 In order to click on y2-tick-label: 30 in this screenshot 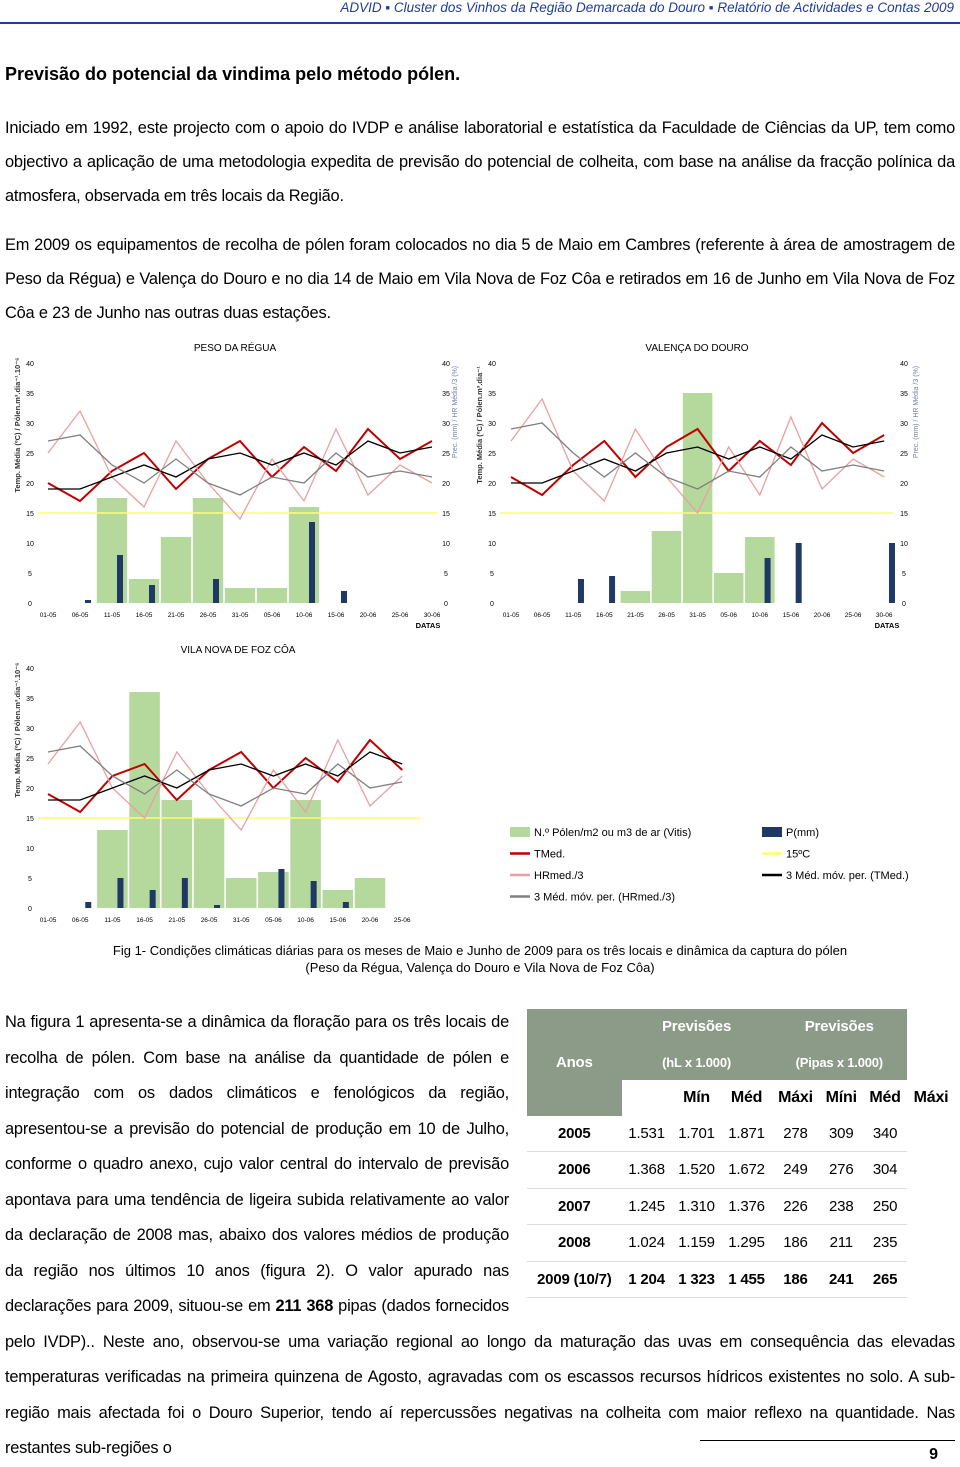, I will do `click(446, 424)`.